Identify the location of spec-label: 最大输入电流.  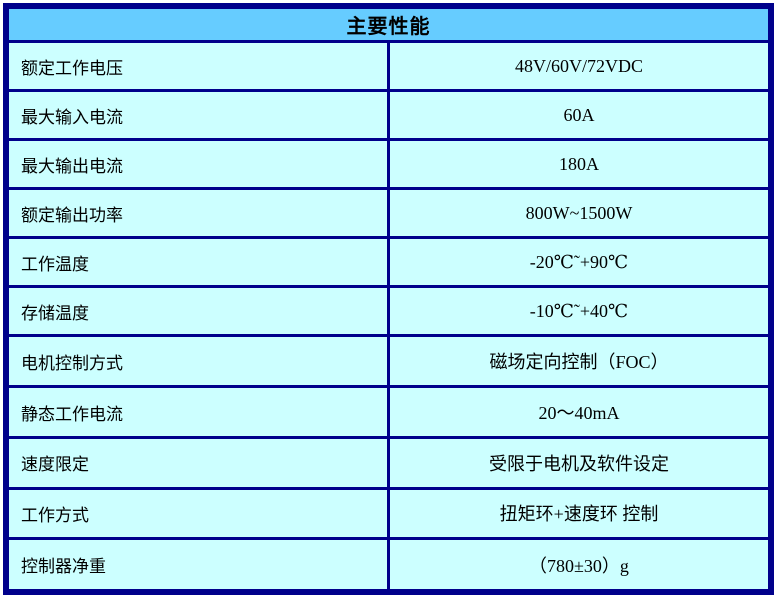
(197, 115).